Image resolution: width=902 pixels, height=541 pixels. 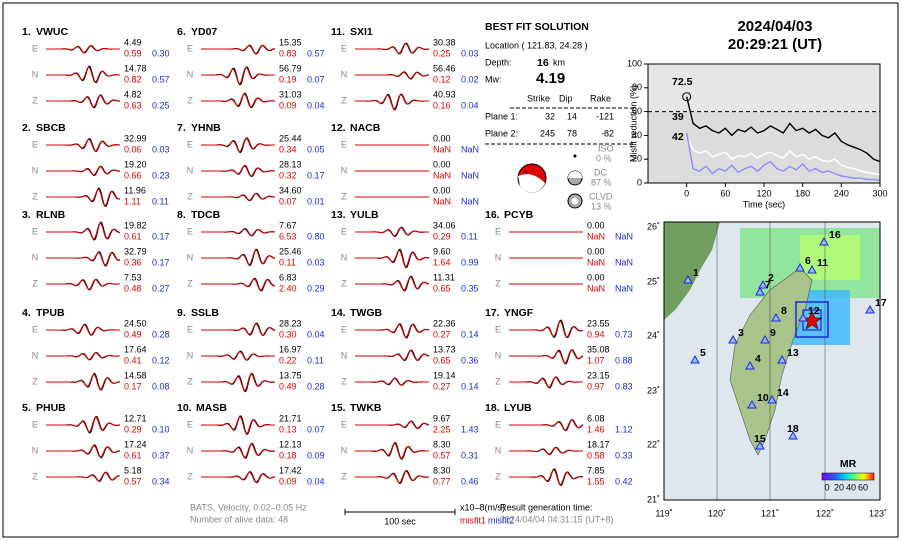 I want to click on station-map-label: 2, so click(x=771, y=278).